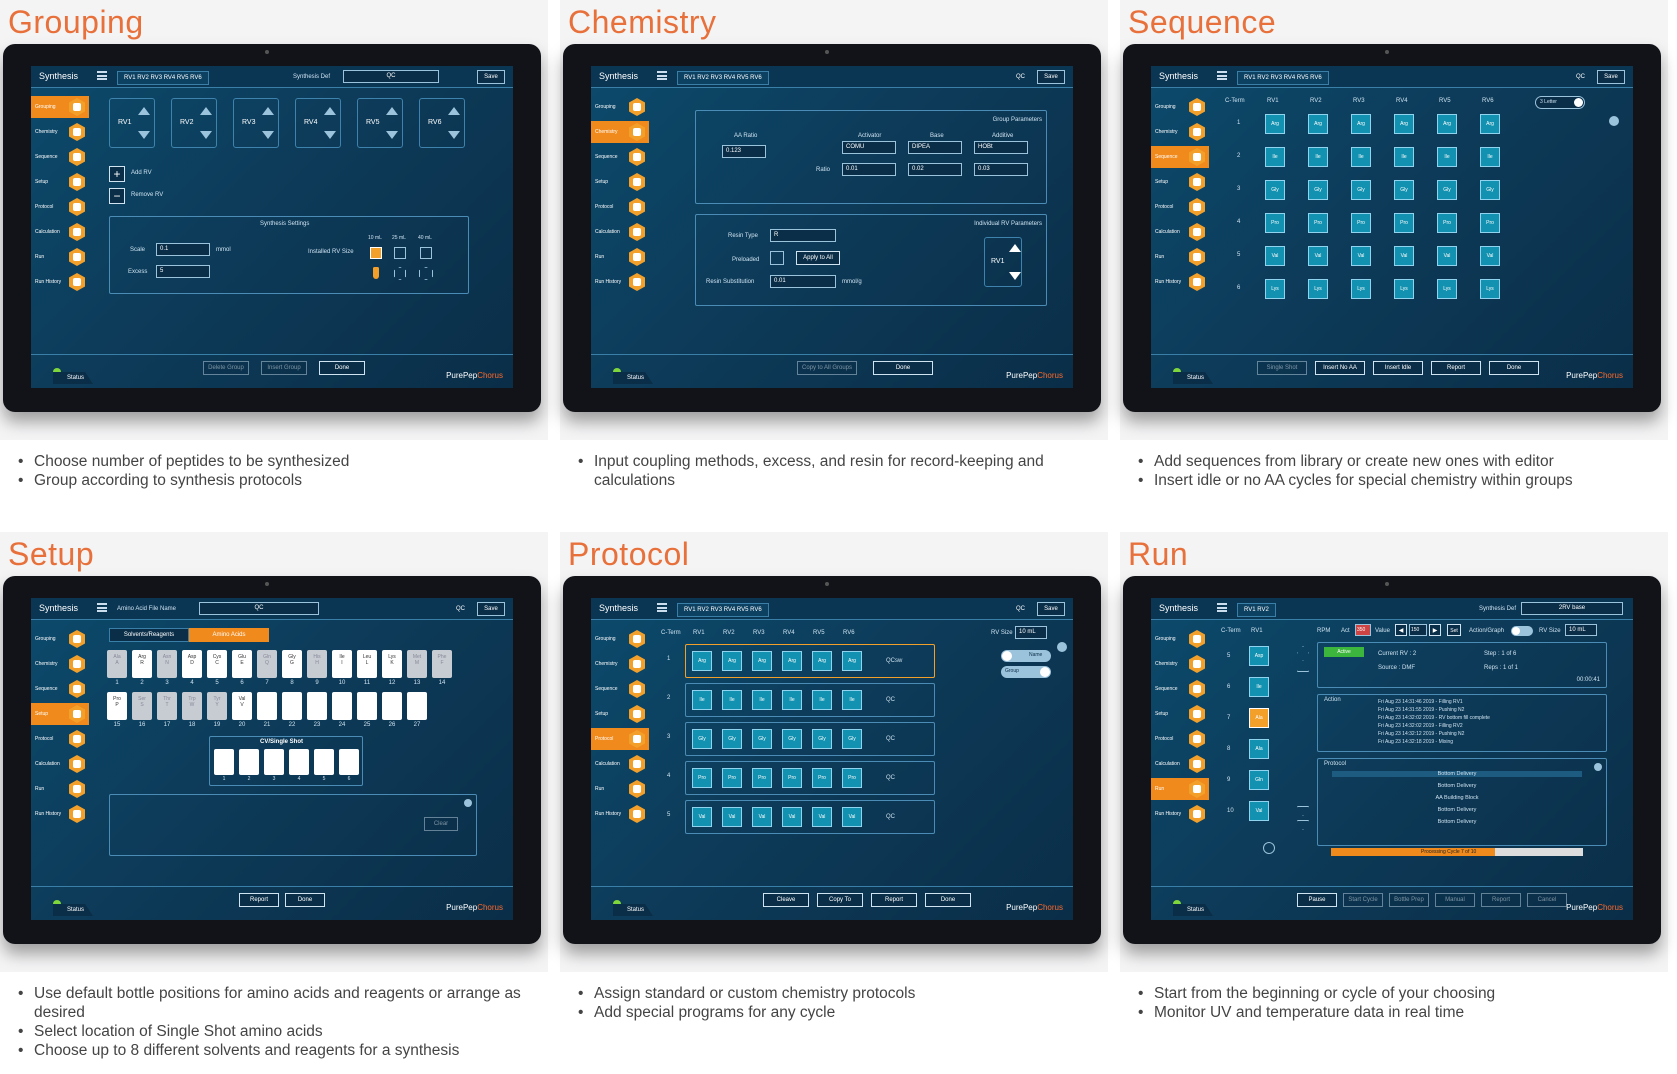 The width and height of the screenshot is (1677, 1074). I want to click on aa-bottle: Phe F, so click(442, 664).